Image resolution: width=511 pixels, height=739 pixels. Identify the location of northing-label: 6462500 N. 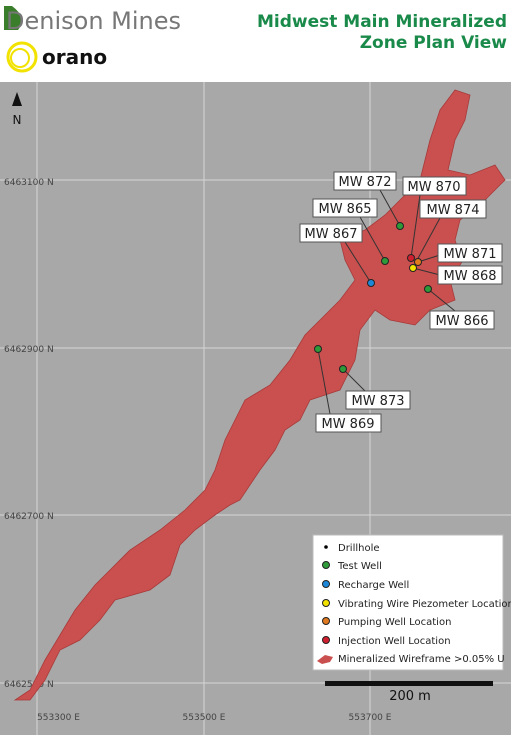
(29, 685).